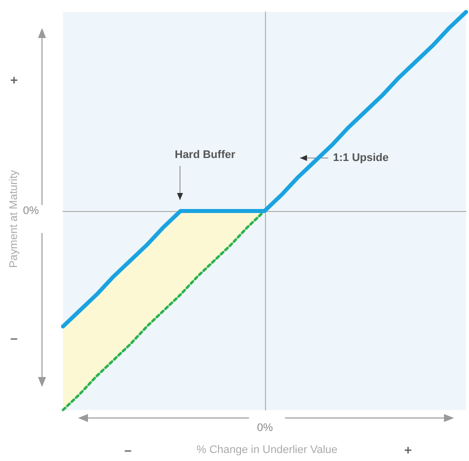  What do you see at coordinates (14, 219) in the screenshot?
I see `y-axis-title: Payment at Maturity` at bounding box center [14, 219].